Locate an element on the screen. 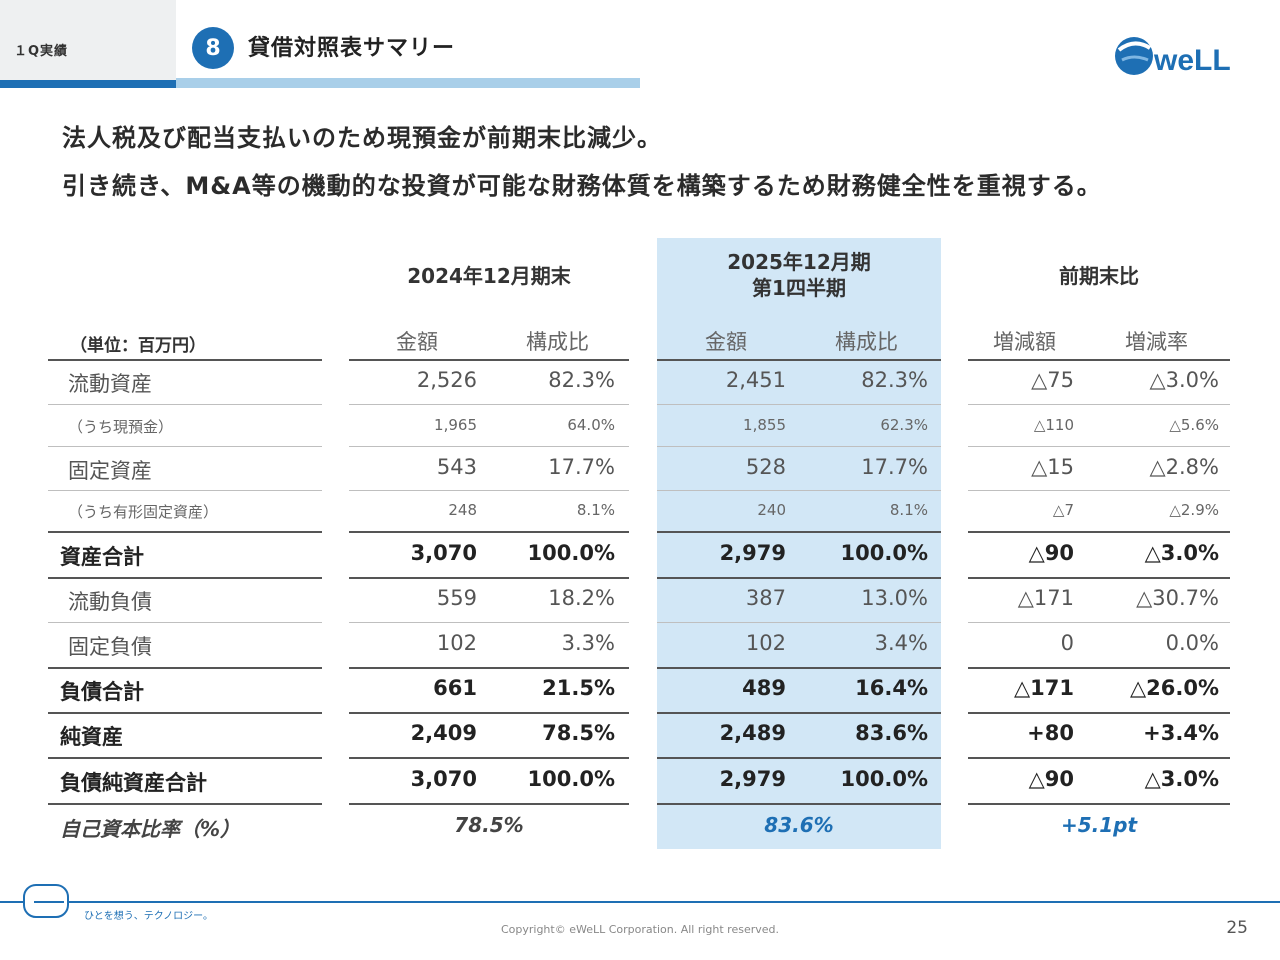  cell-amount-prior: 661 is located at coordinates (455, 688).